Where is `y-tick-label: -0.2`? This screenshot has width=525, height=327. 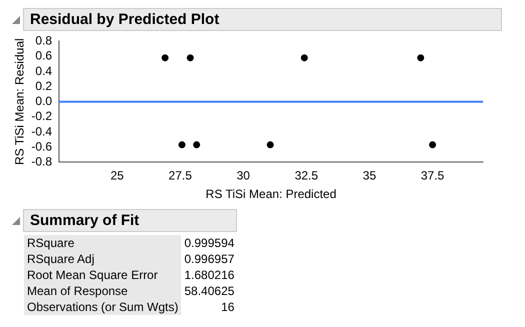 y-tick-label: -0.2 is located at coordinates (41, 116).